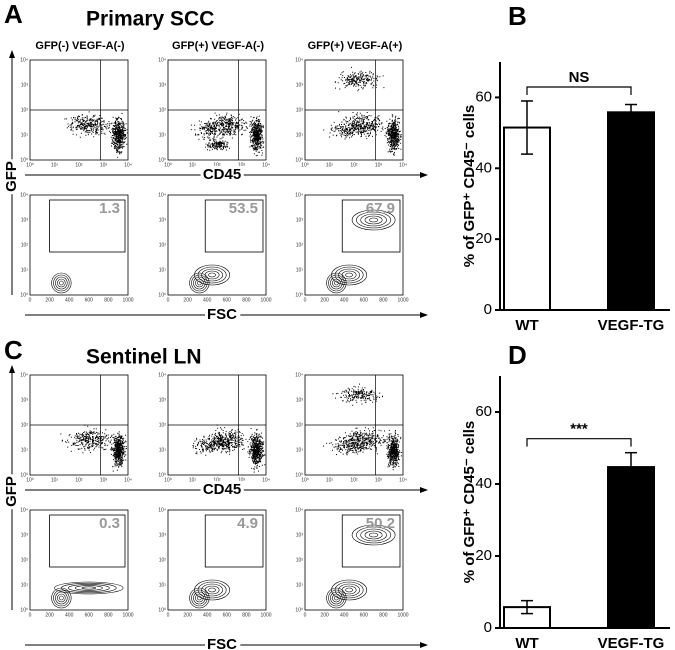  I want to click on gate-percent: 53.5, so click(243, 208).